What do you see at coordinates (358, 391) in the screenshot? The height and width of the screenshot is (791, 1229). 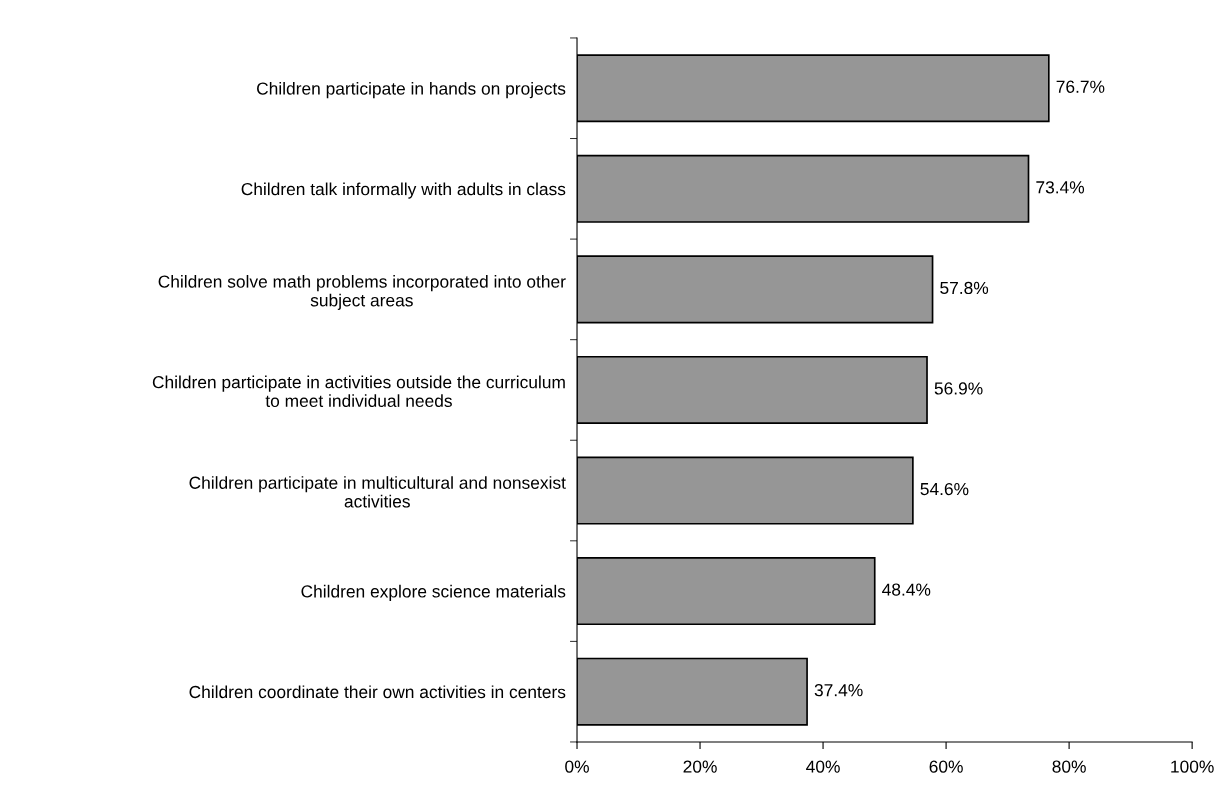 I see `y-tick-label: Children participate in activities outside the curriculum to meet individual needs` at bounding box center [358, 391].